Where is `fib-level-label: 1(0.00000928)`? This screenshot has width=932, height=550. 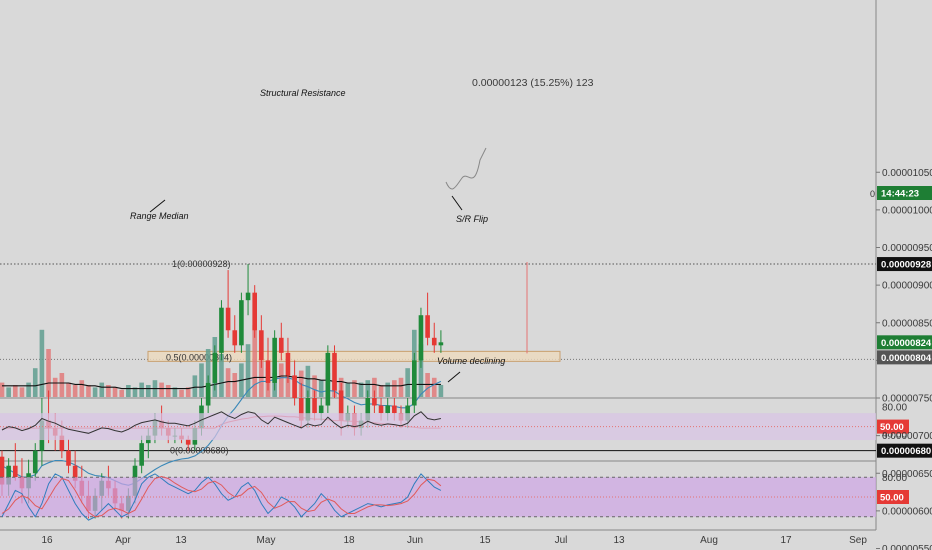 fib-level-label: 1(0.00000928) is located at coordinates (201, 264).